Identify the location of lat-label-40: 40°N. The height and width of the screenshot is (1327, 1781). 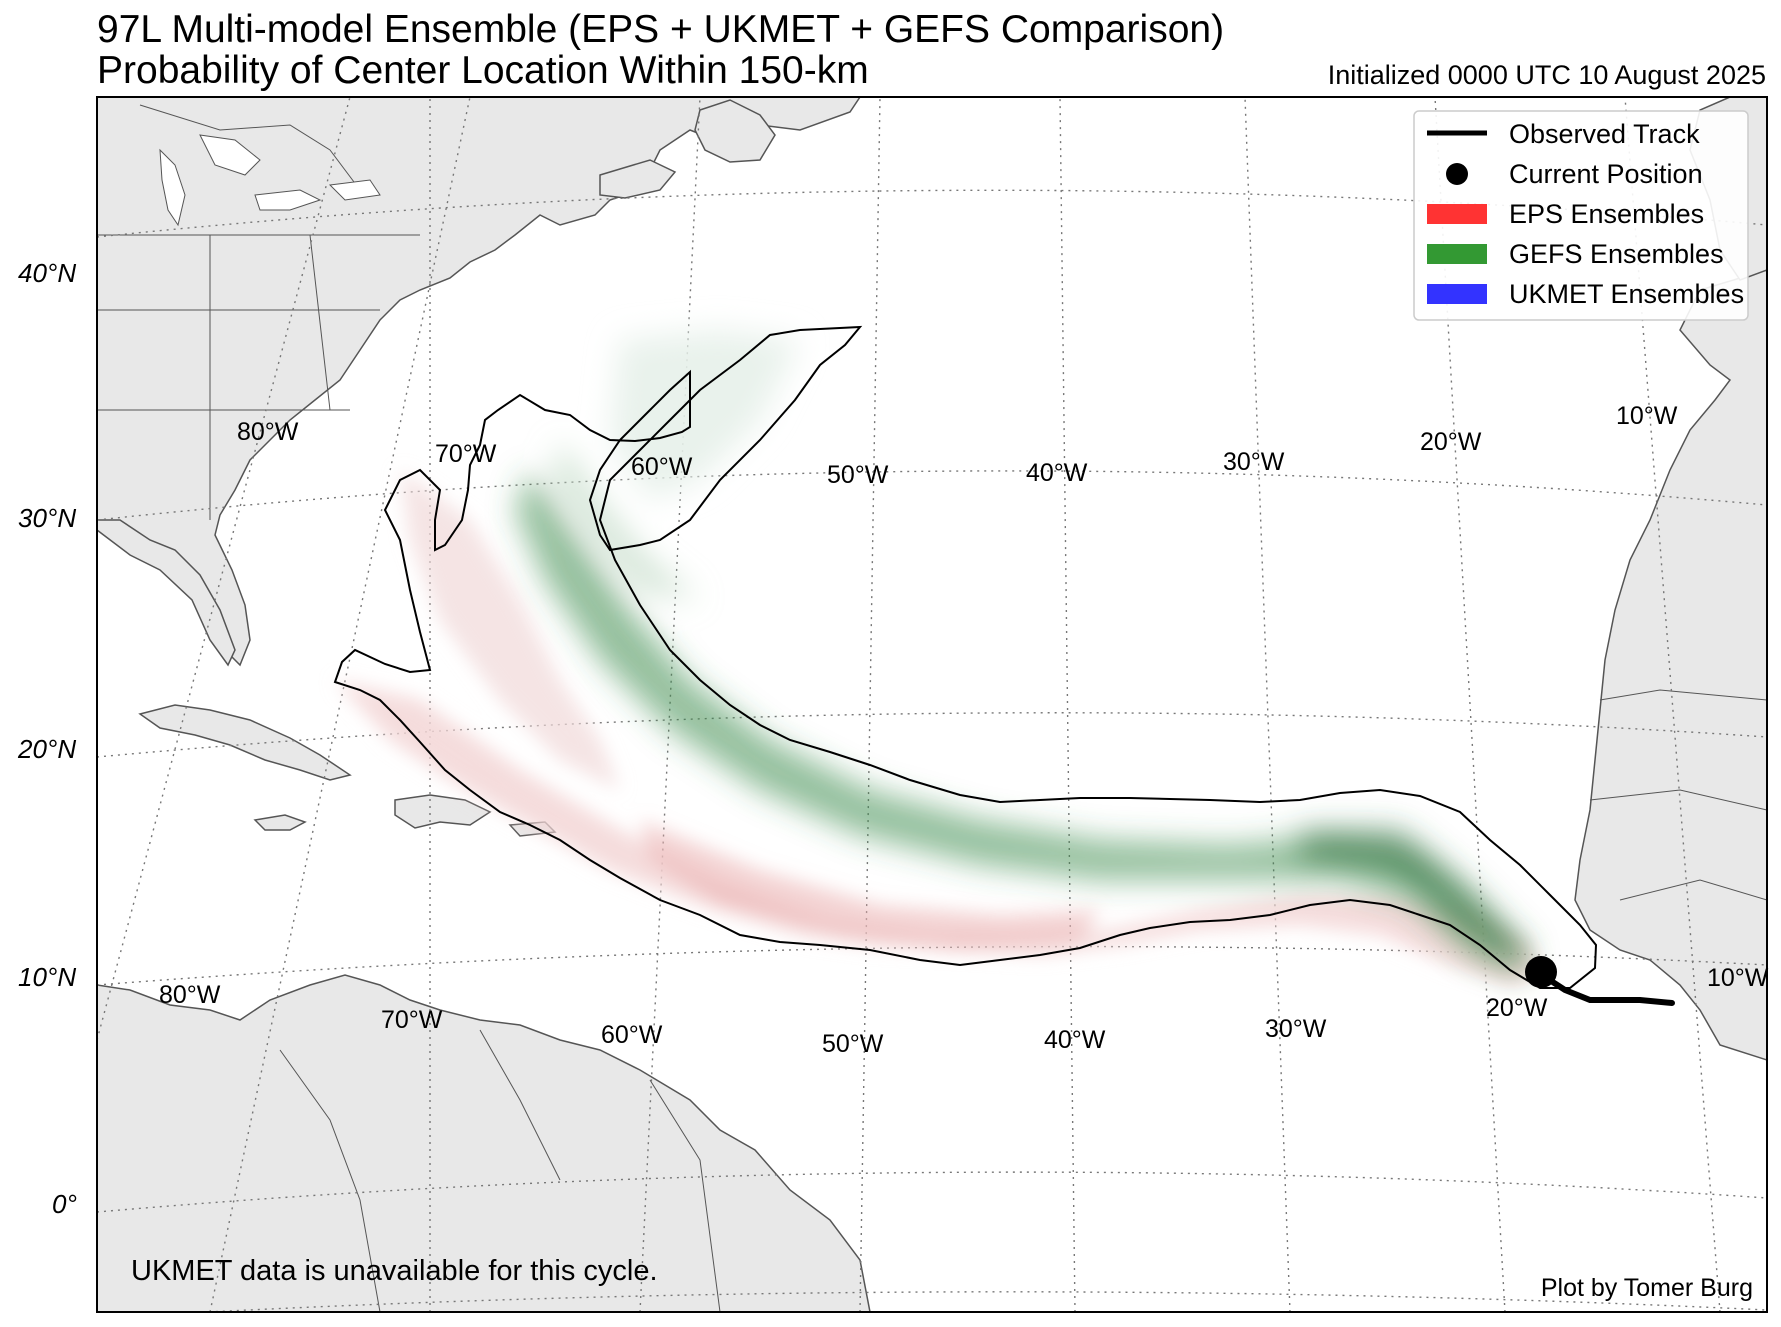
(47, 273).